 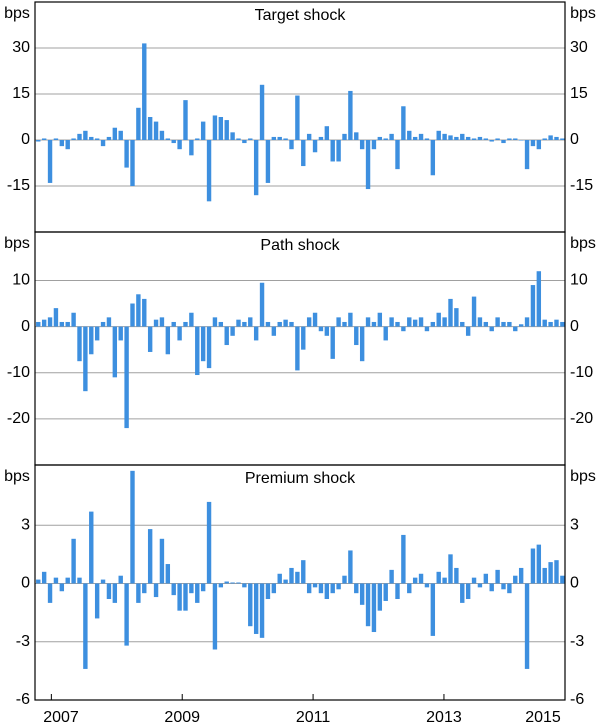 I want to click on y-tick-label-right: -20, so click(x=581, y=418).